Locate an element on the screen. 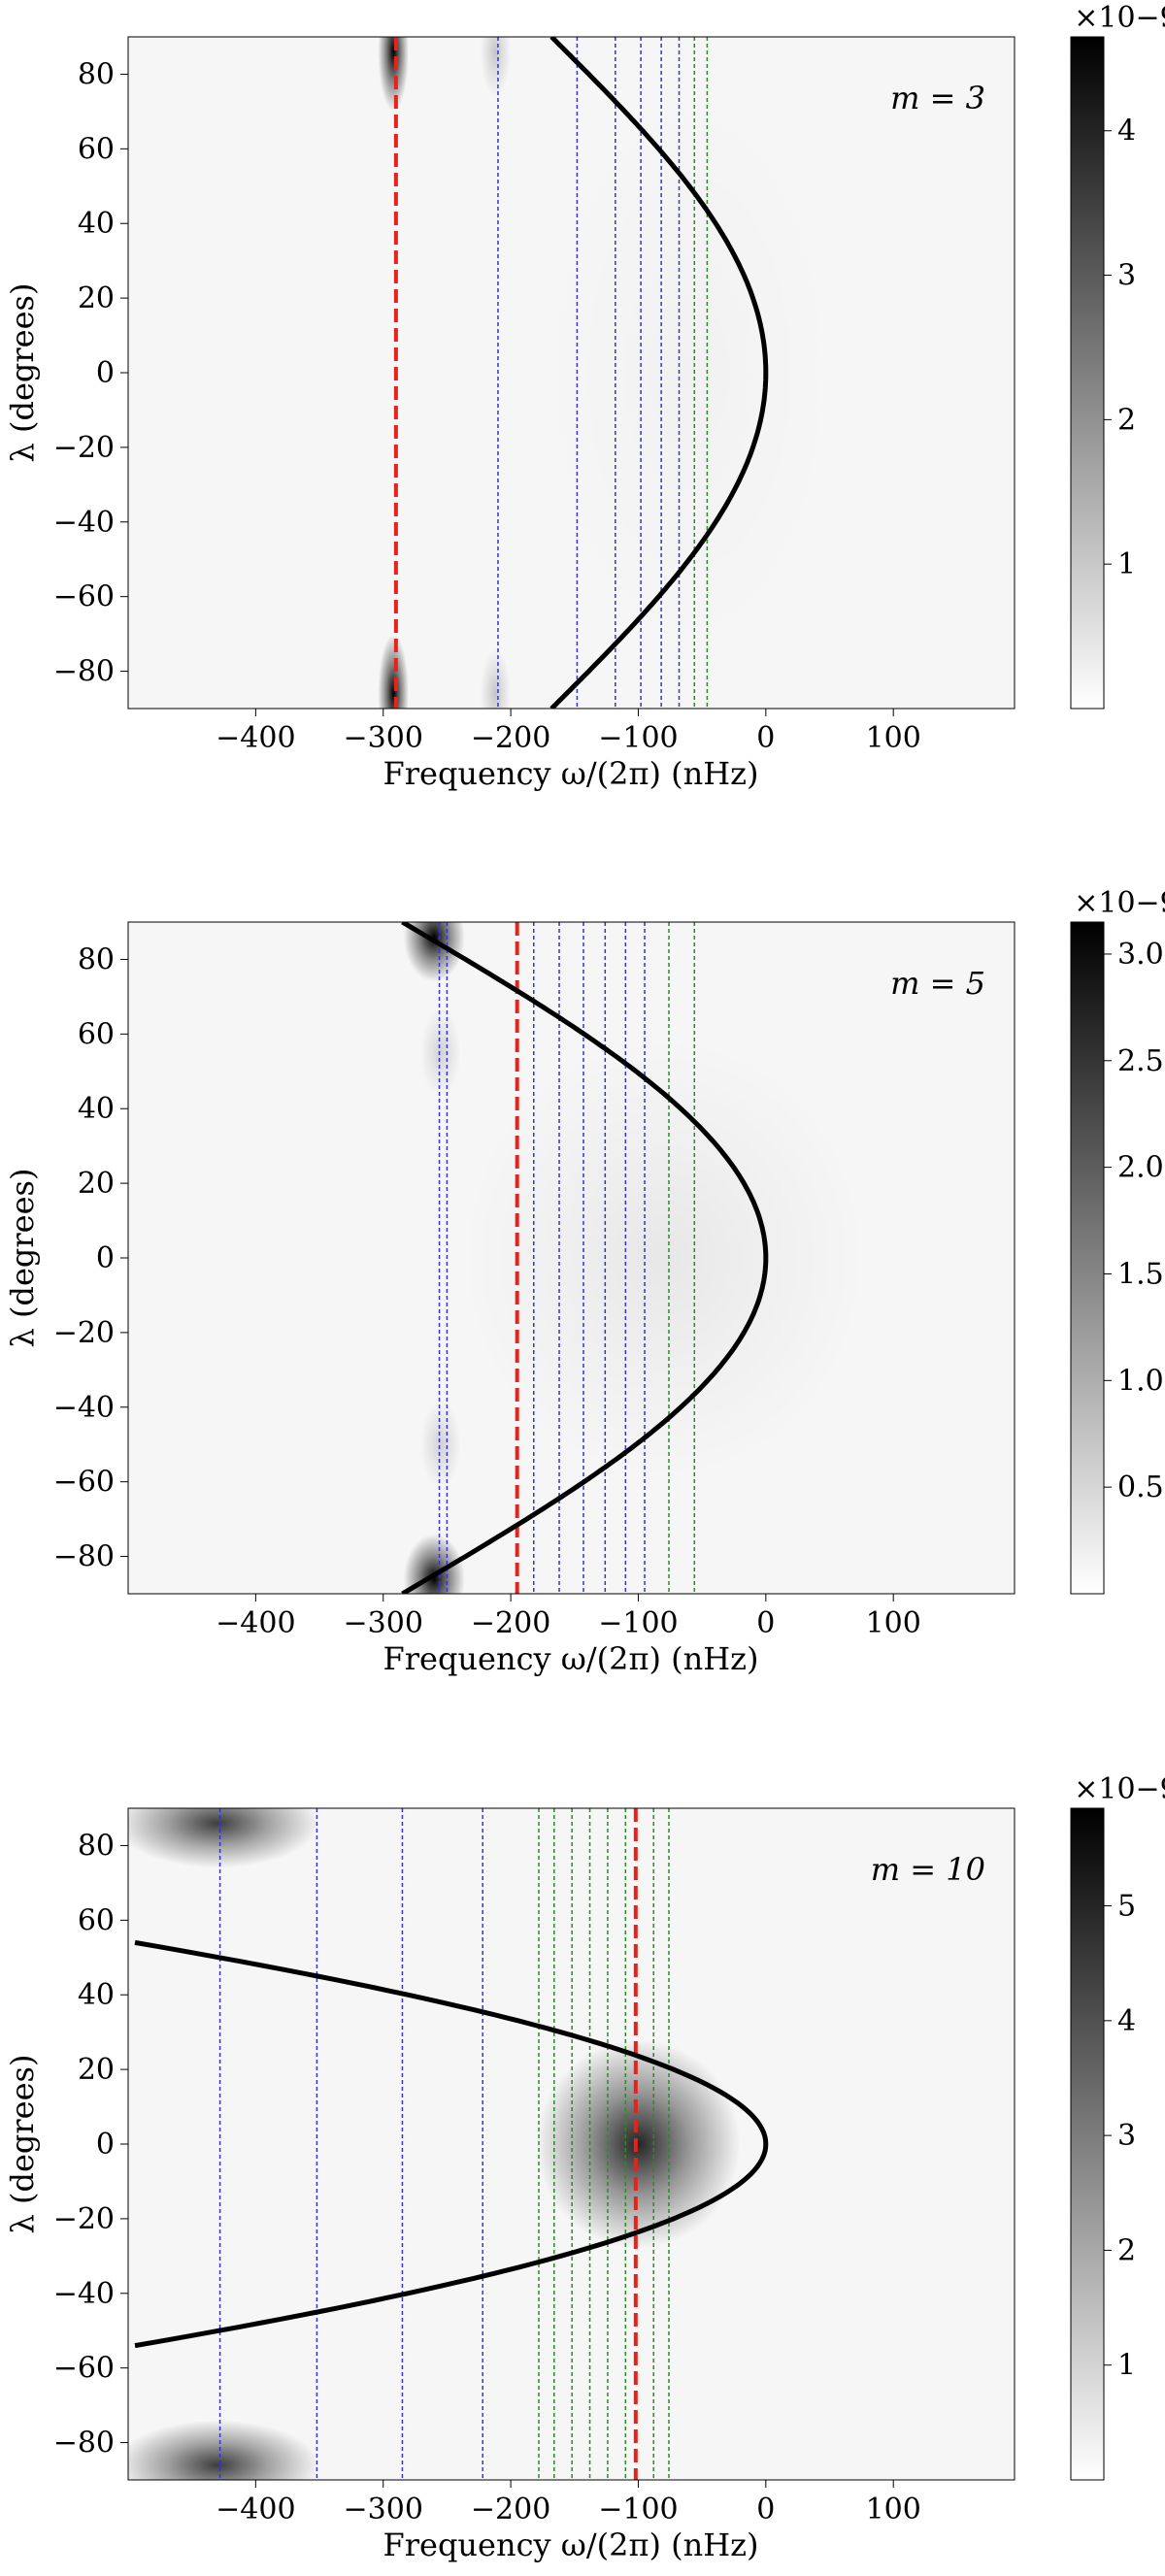 This screenshot has width=1165, height=2576. colorbar-tick-label: 0.5 is located at coordinates (1140, 1487).